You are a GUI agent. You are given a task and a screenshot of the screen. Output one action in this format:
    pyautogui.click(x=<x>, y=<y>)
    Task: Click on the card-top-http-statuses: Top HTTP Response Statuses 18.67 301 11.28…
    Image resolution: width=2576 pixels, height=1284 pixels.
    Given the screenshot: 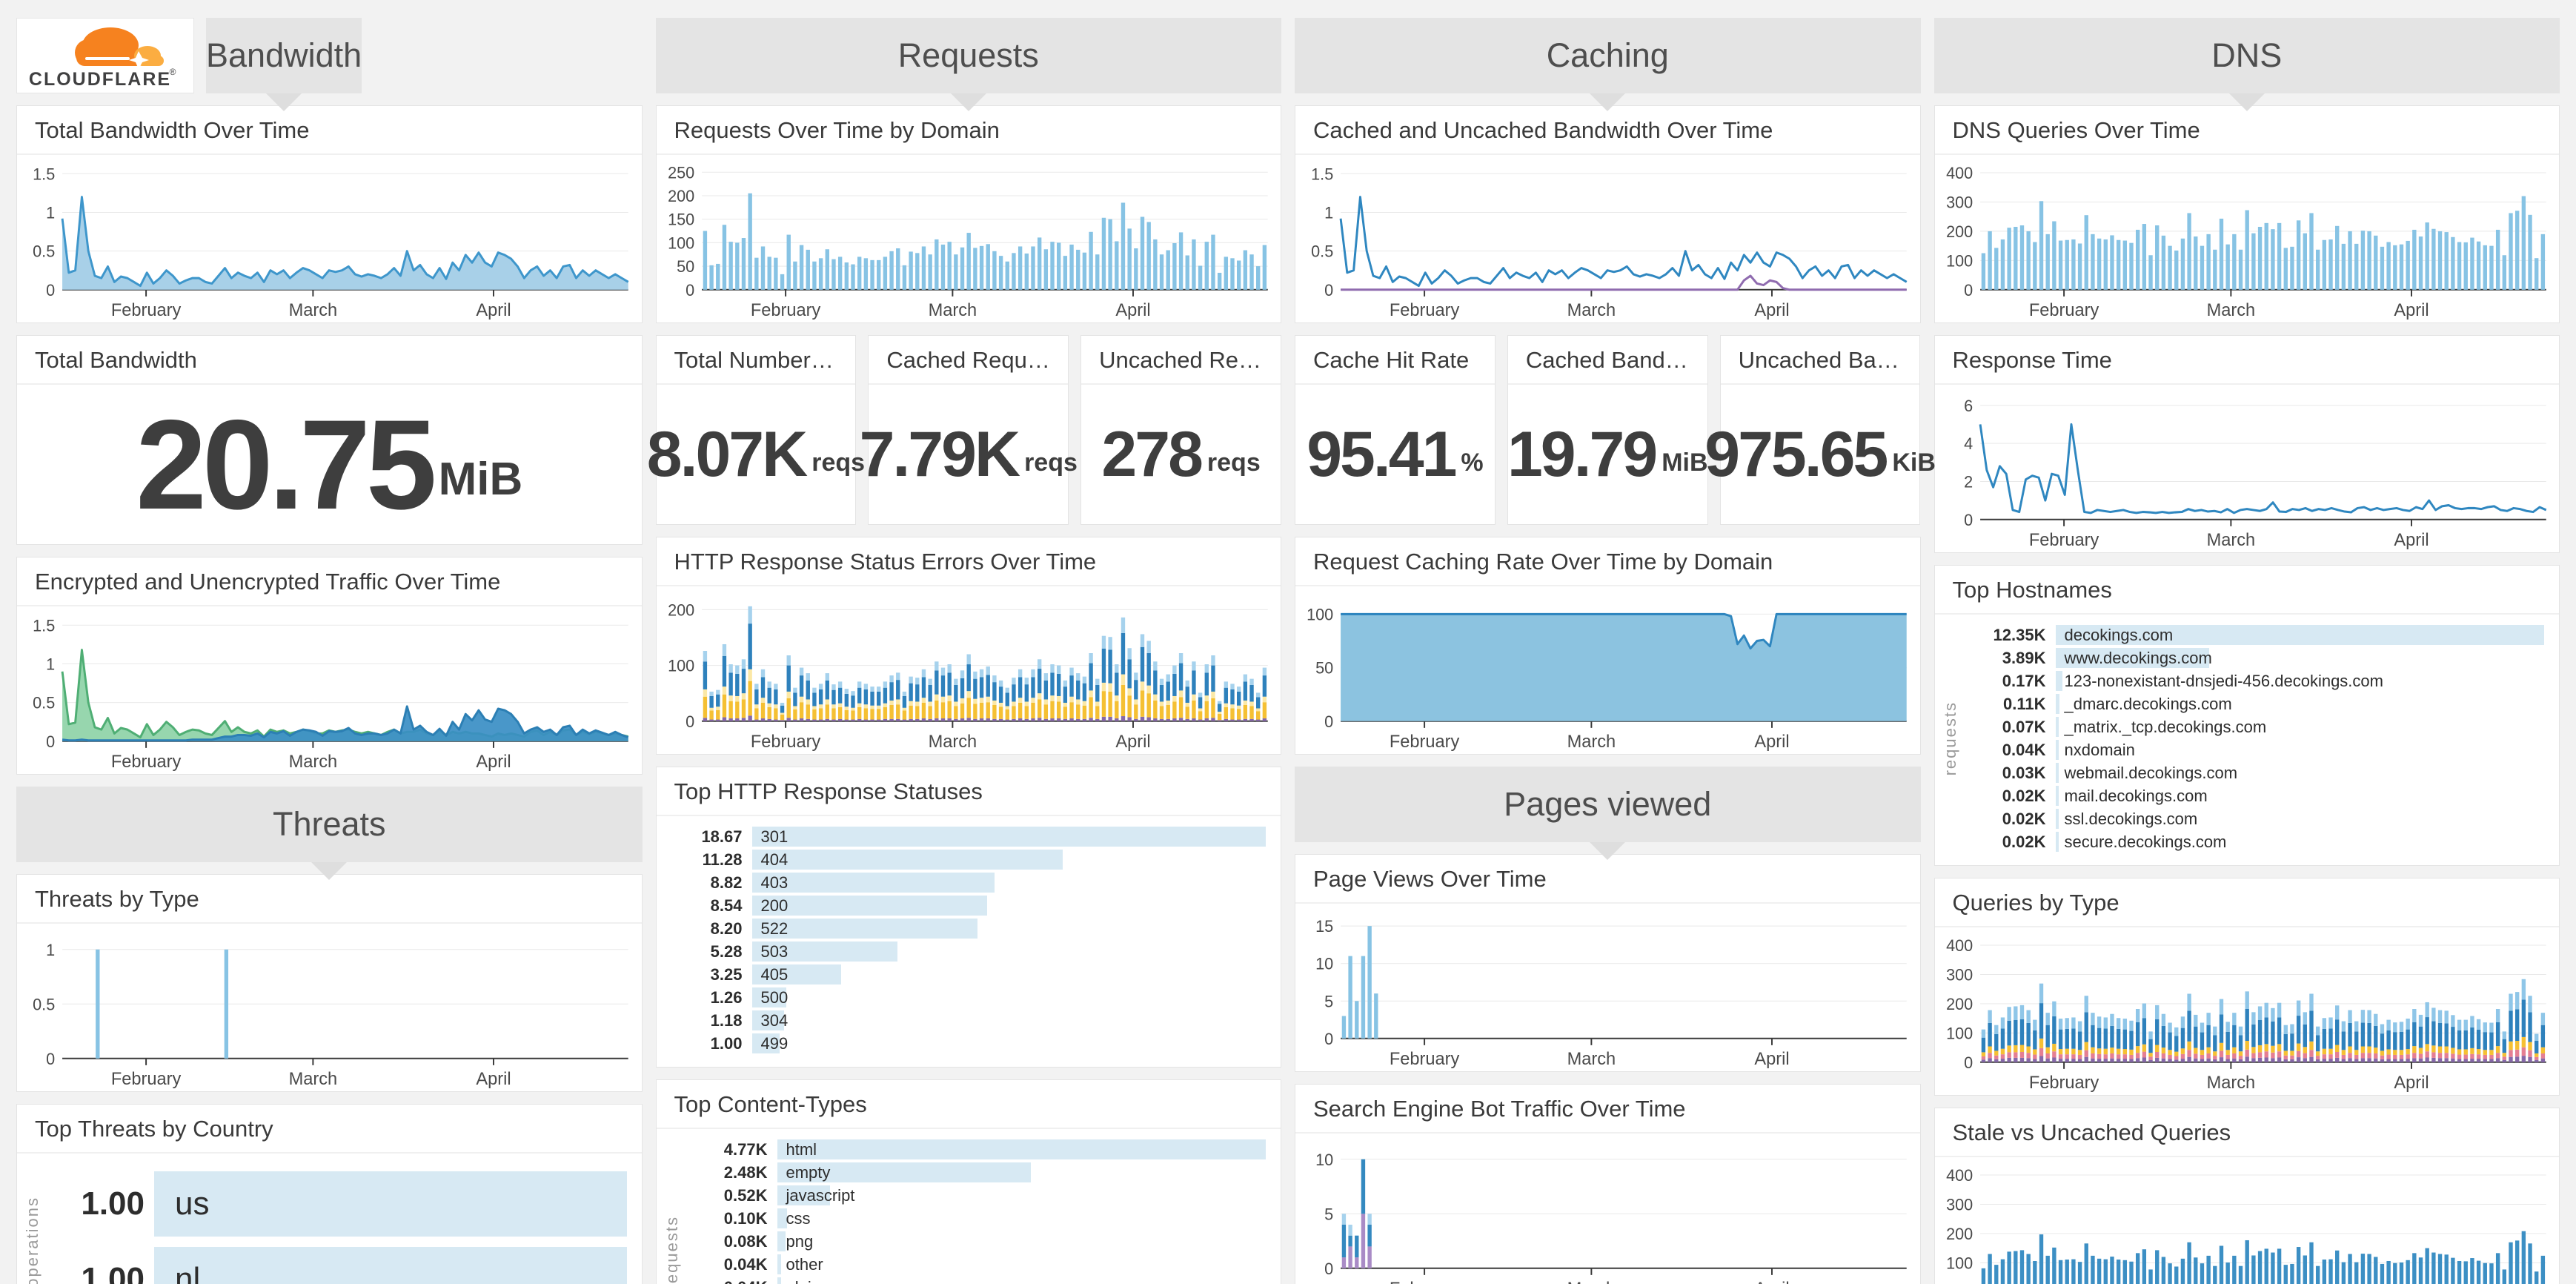 What is the action you would take?
    pyautogui.click(x=968, y=917)
    